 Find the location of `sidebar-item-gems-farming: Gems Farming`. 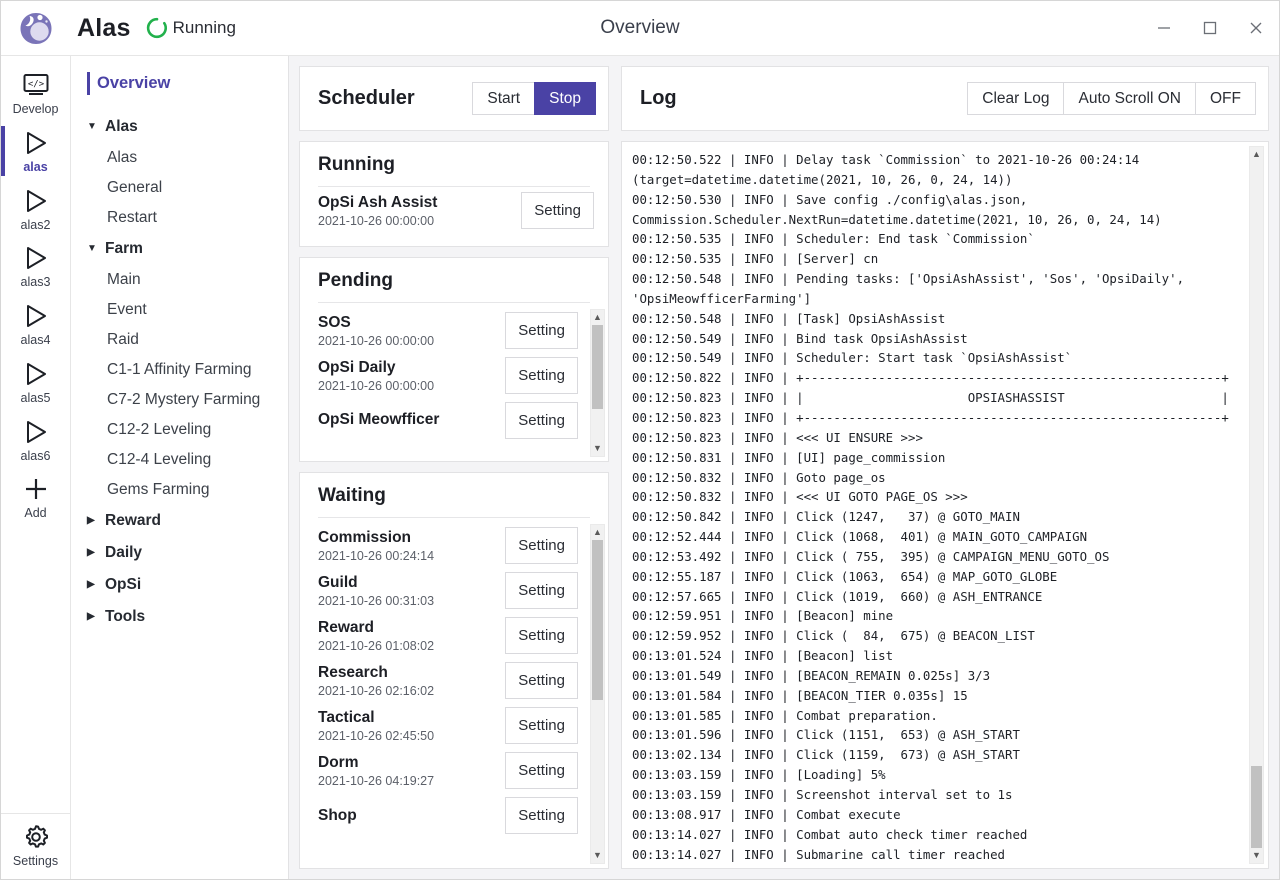

sidebar-item-gems-farming: Gems Farming is located at coordinates (158, 489).